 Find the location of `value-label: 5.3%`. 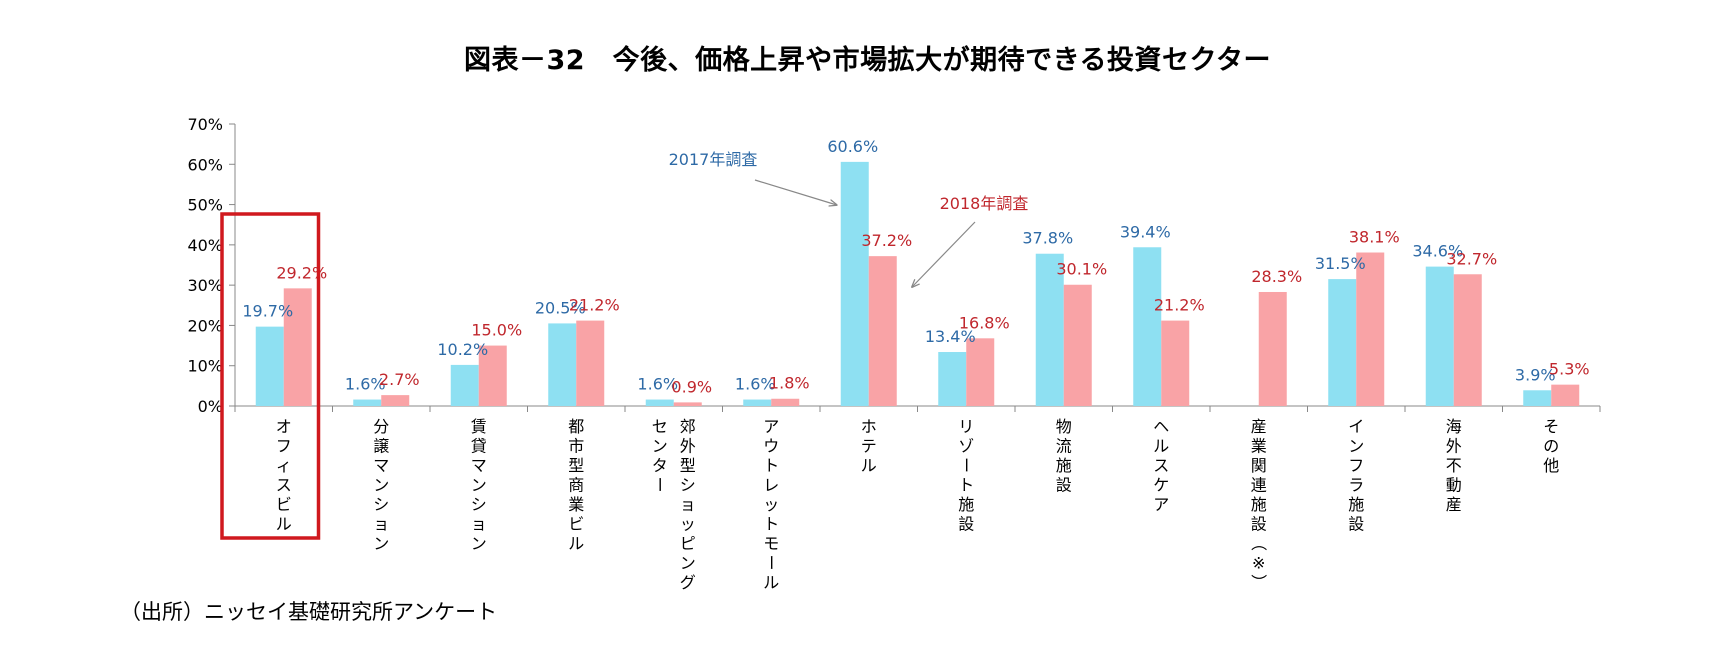

value-label: 5.3% is located at coordinates (1569, 369).